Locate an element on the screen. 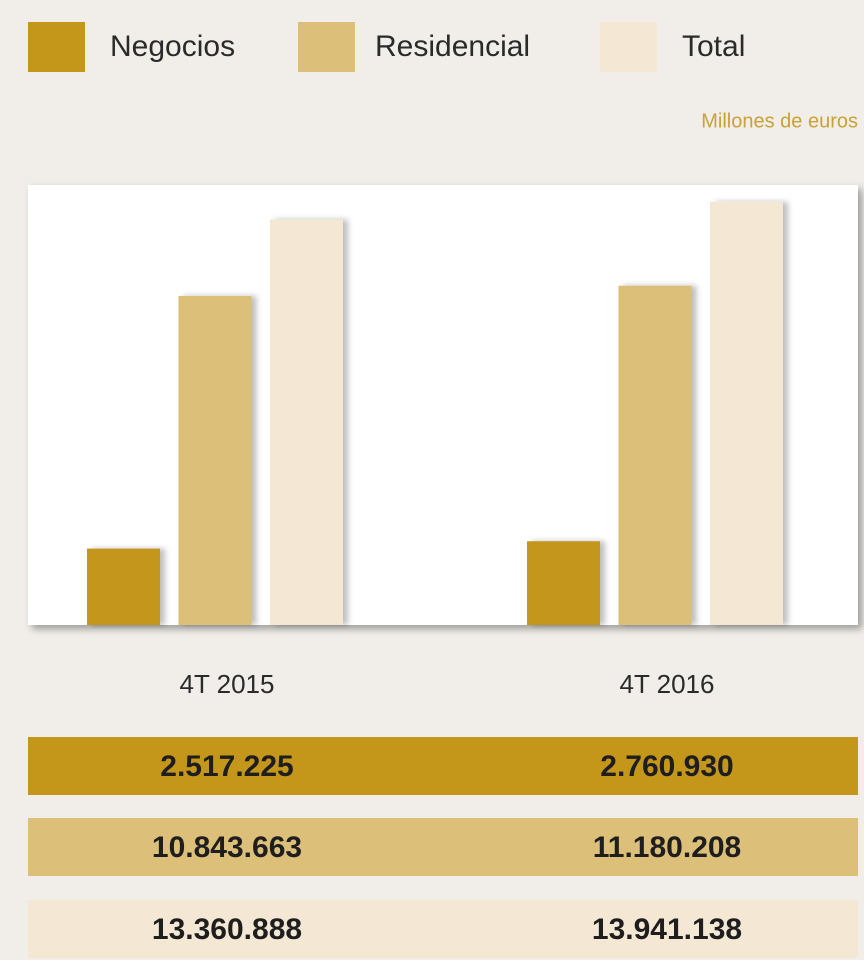 Image resolution: width=864 pixels, height=960 pixels. value-label: 10.843.663 is located at coordinates (227, 847).